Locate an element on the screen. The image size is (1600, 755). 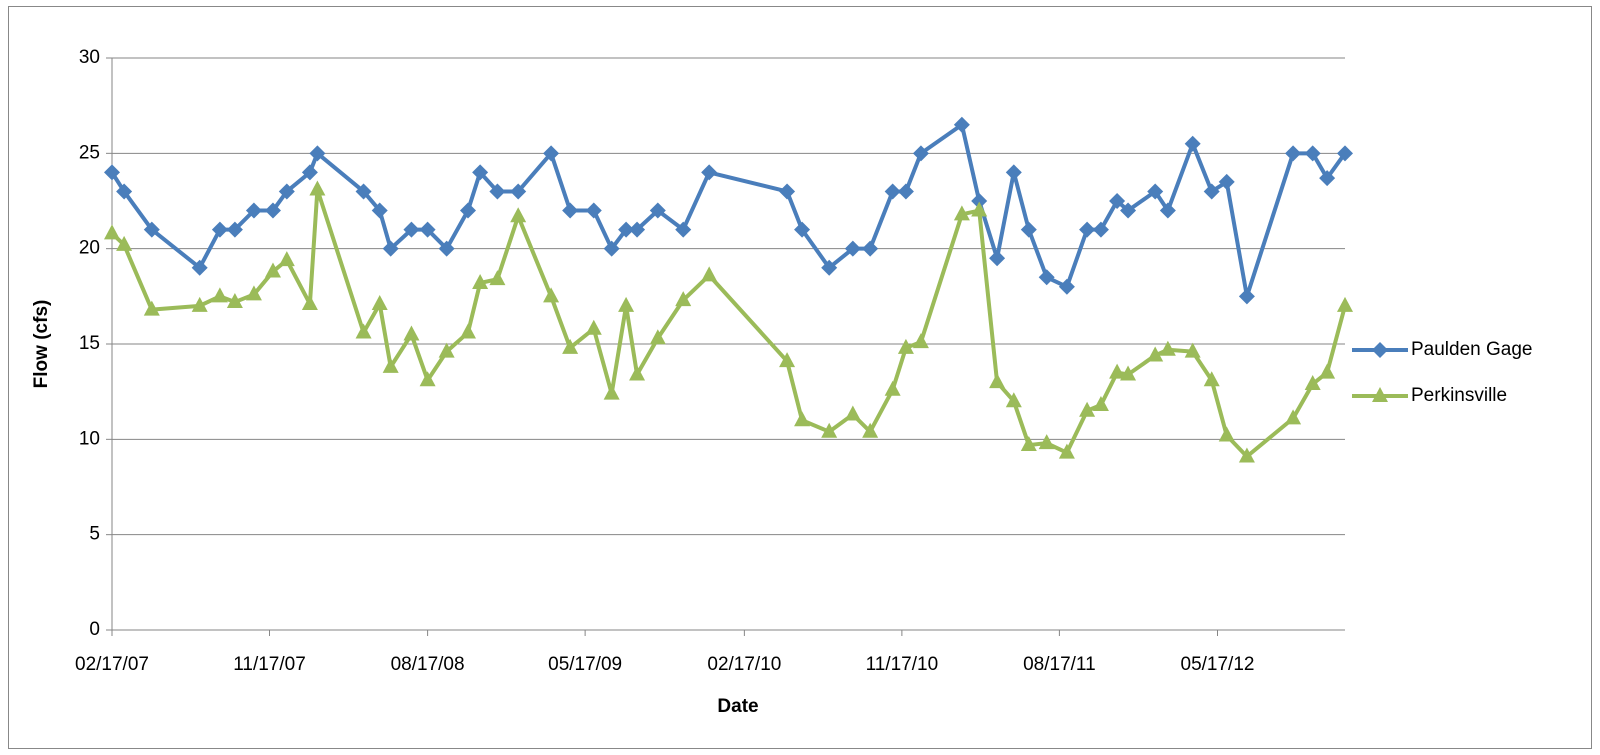
x-tick-label: 02/17/07 is located at coordinates (112, 664).